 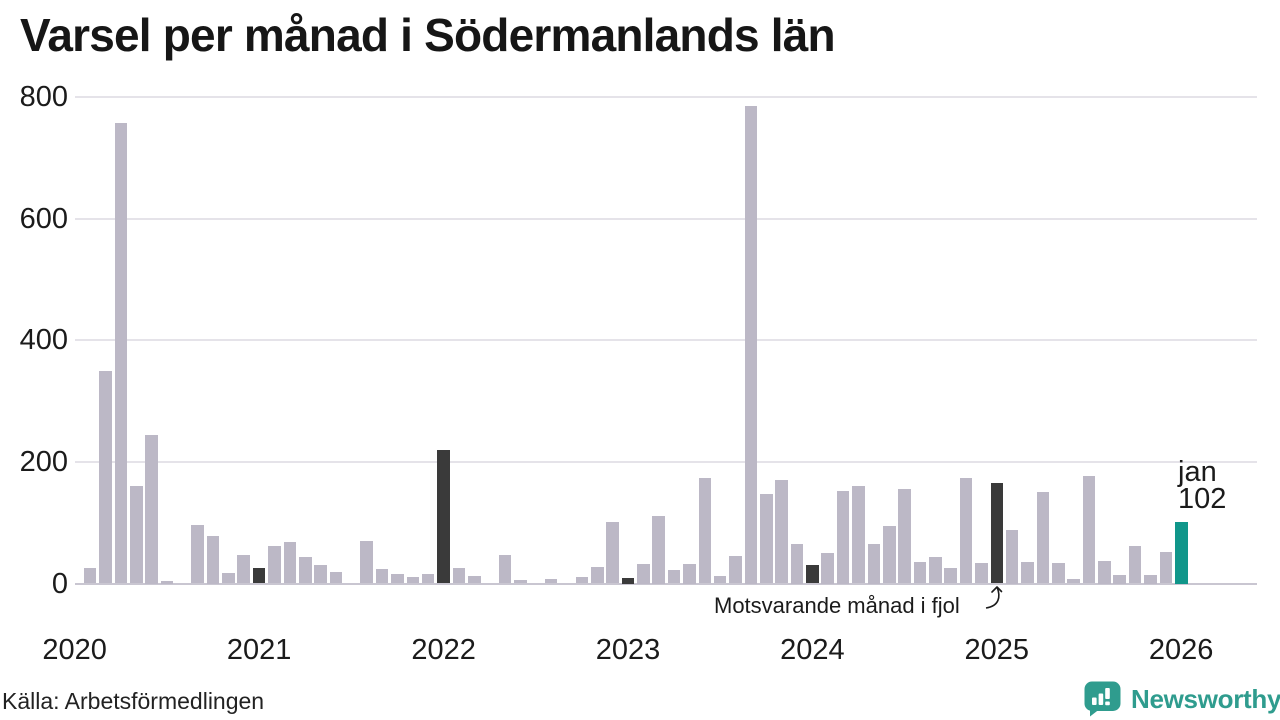 I want to click on x-axis-tick-label: 2023, so click(x=628, y=650).